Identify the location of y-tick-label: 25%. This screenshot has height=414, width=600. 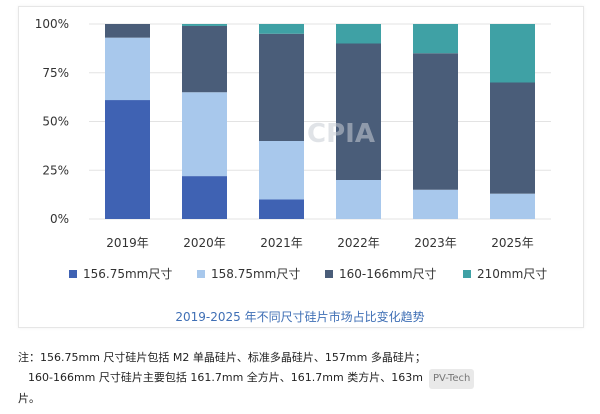
(55, 170).